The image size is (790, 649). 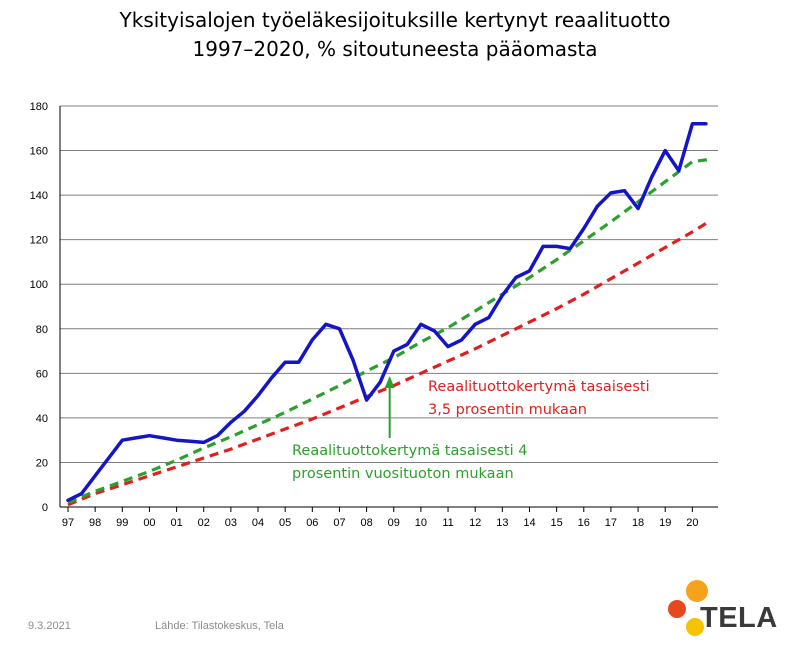 What do you see at coordinates (389, 382) in the screenshot?
I see `annotation-arrow-head` at bounding box center [389, 382].